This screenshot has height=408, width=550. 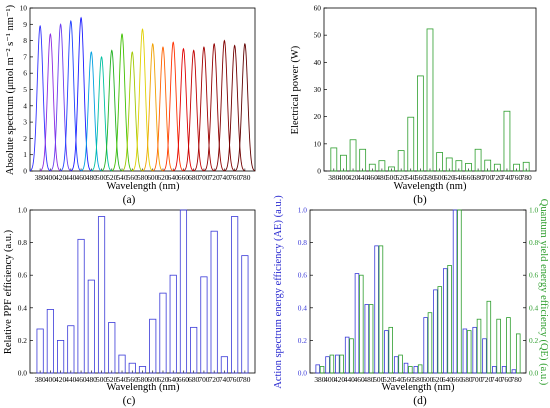 What do you see at coordinates (497, 177) in the screenshot?
I see `panel-b-x-tick-label: 720` at bounding box center [497, 177].